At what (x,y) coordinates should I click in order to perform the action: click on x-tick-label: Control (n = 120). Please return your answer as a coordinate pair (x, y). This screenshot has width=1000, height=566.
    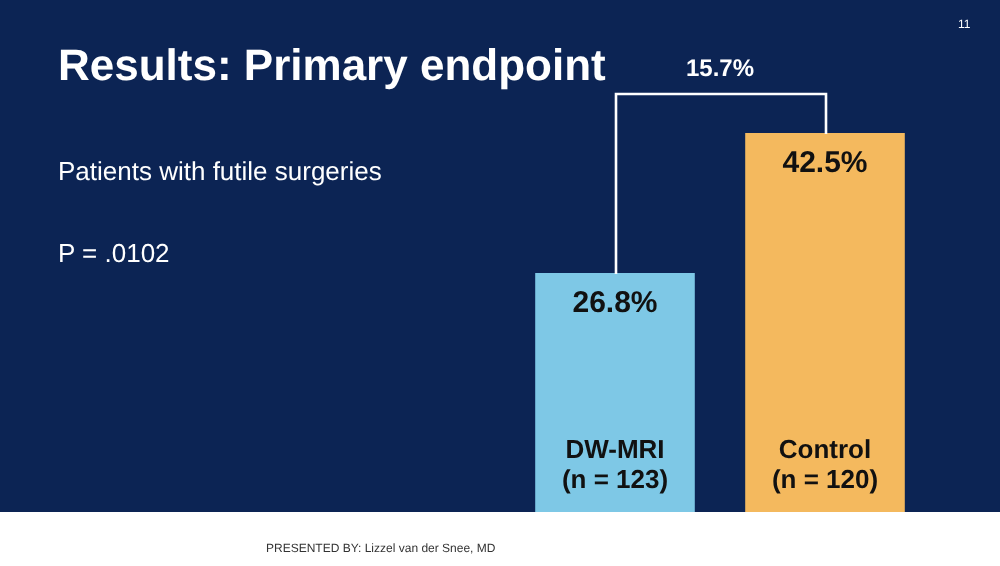
    Looking at the image, I should click on (825, 464).